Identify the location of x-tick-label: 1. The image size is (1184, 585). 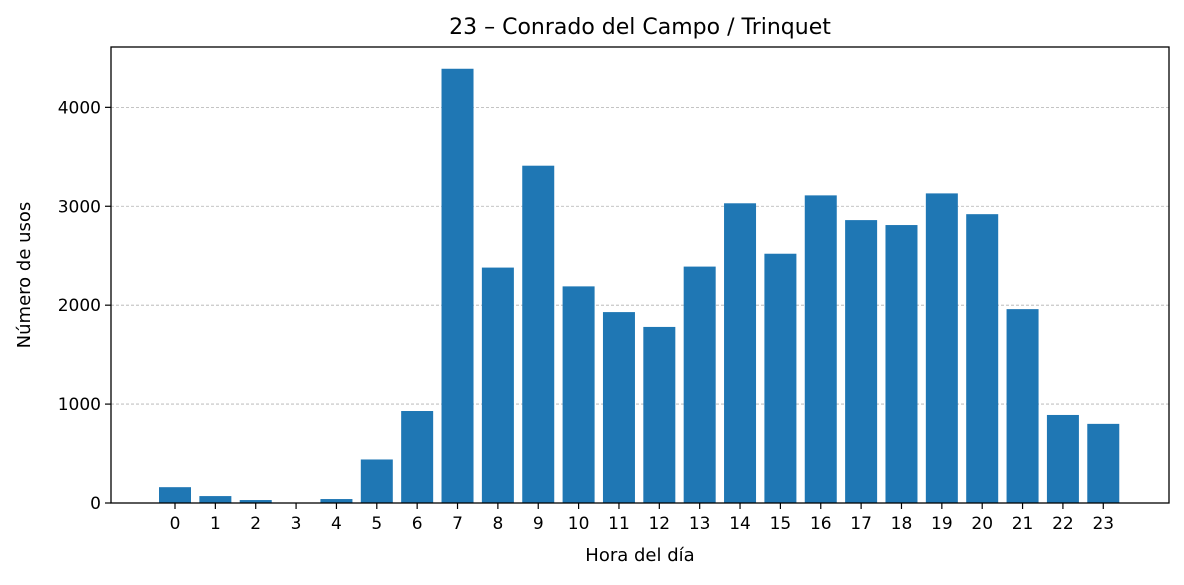
(215, 524).